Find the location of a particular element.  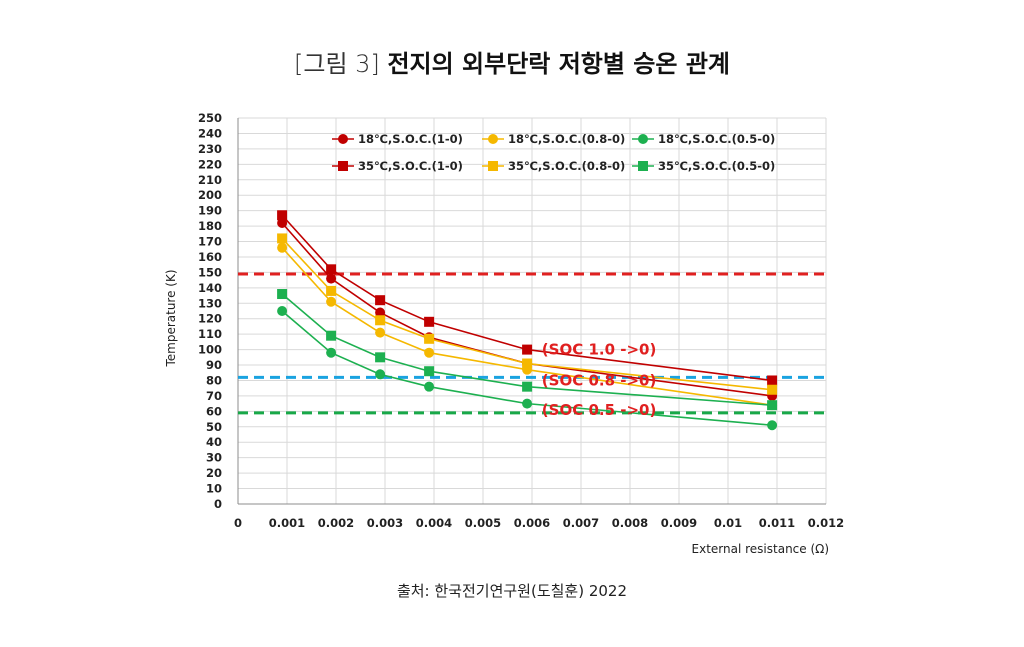

x-tick-label: 0.01 is located at coordinates (728, 523).